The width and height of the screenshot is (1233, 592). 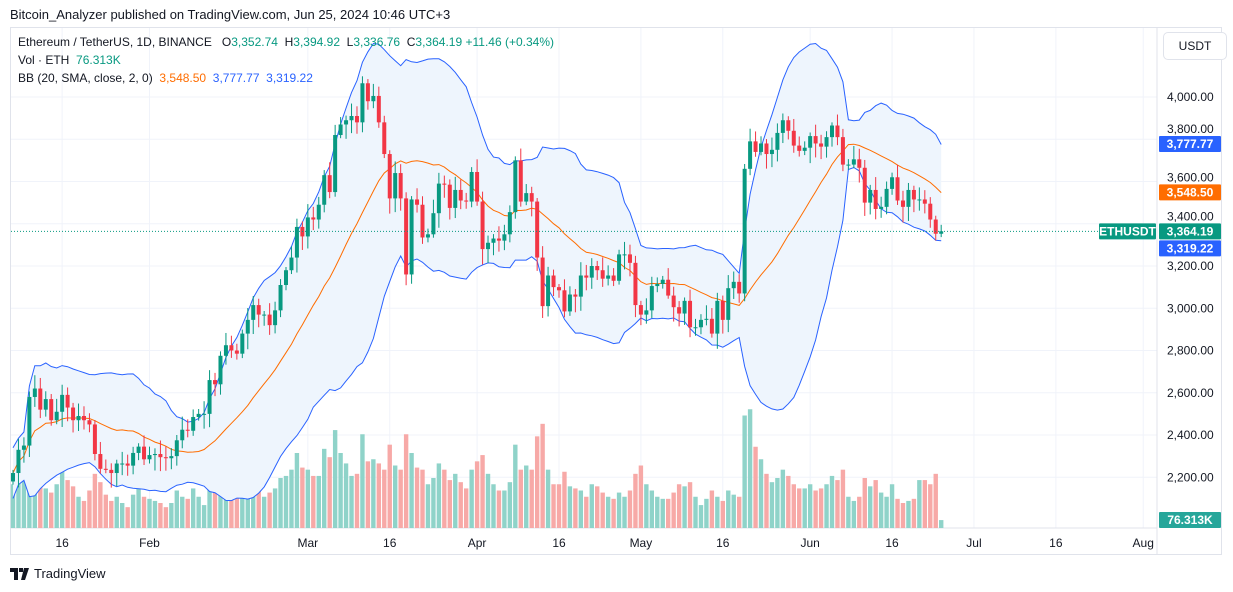 I want to click on price-tick-label: 3,800.00, so click(x=1190, y=129).